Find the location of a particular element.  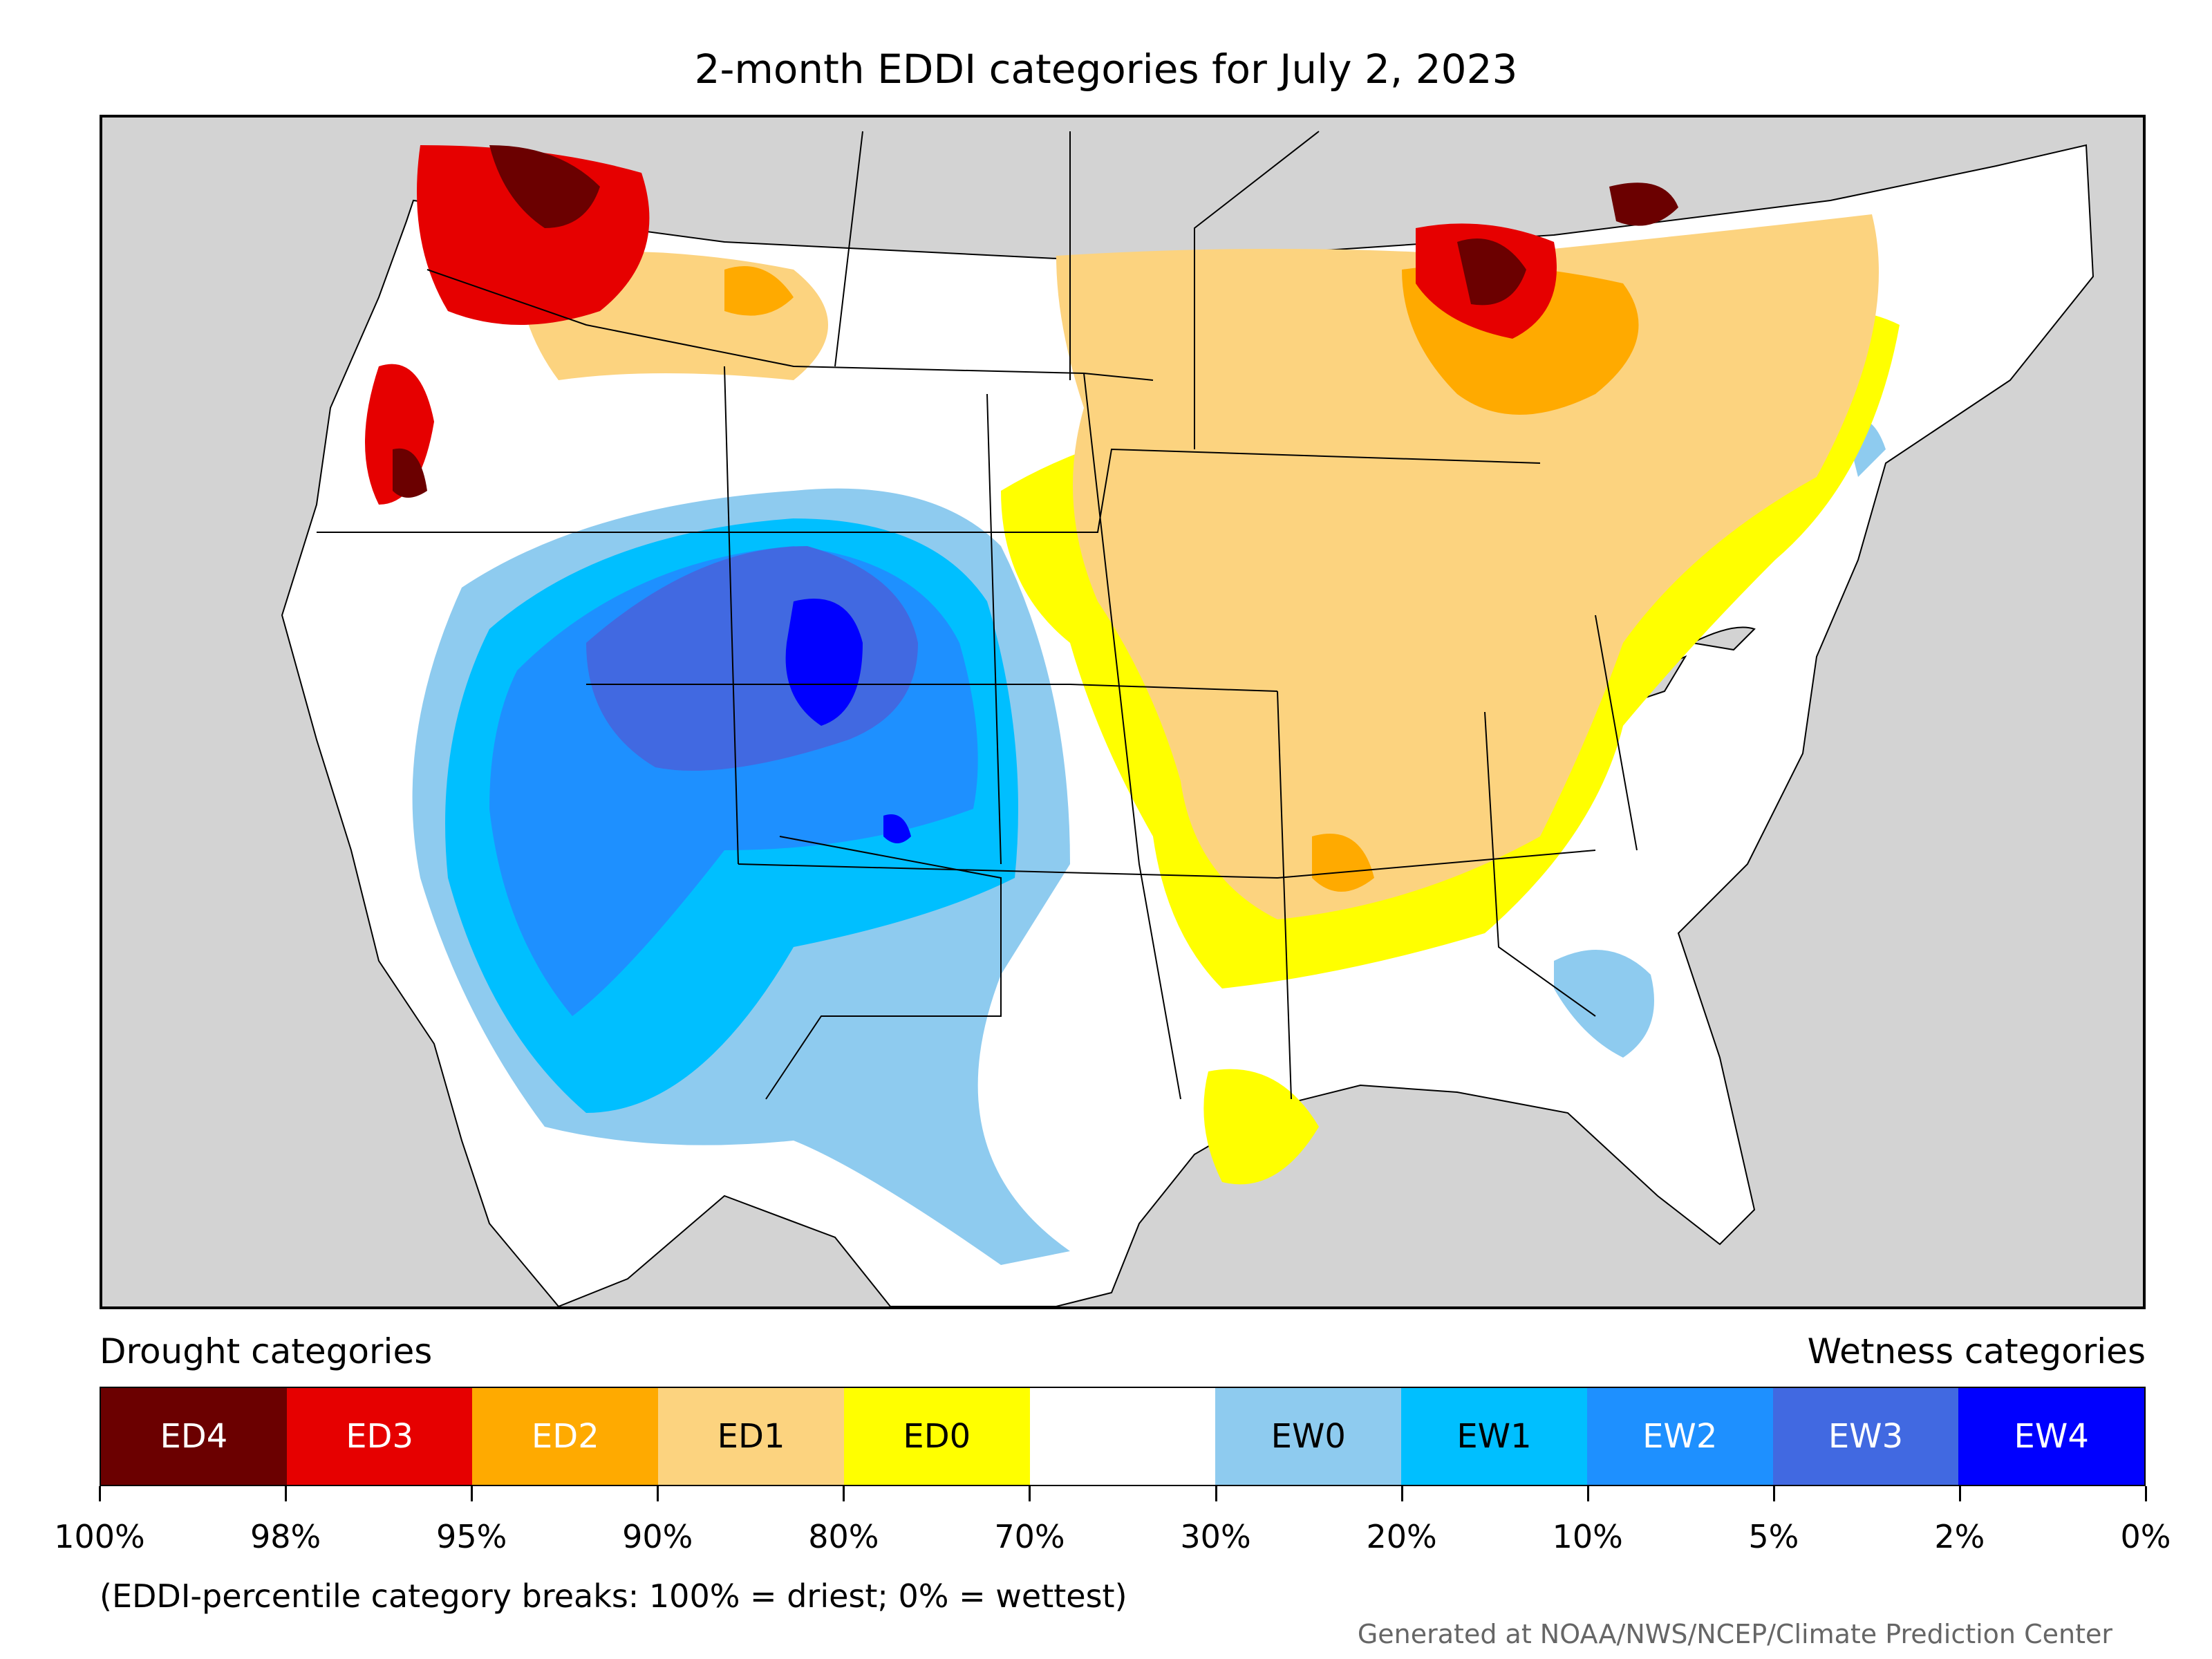

colorbar-tick-label: 70% is located at coordinates (1029, 1536).